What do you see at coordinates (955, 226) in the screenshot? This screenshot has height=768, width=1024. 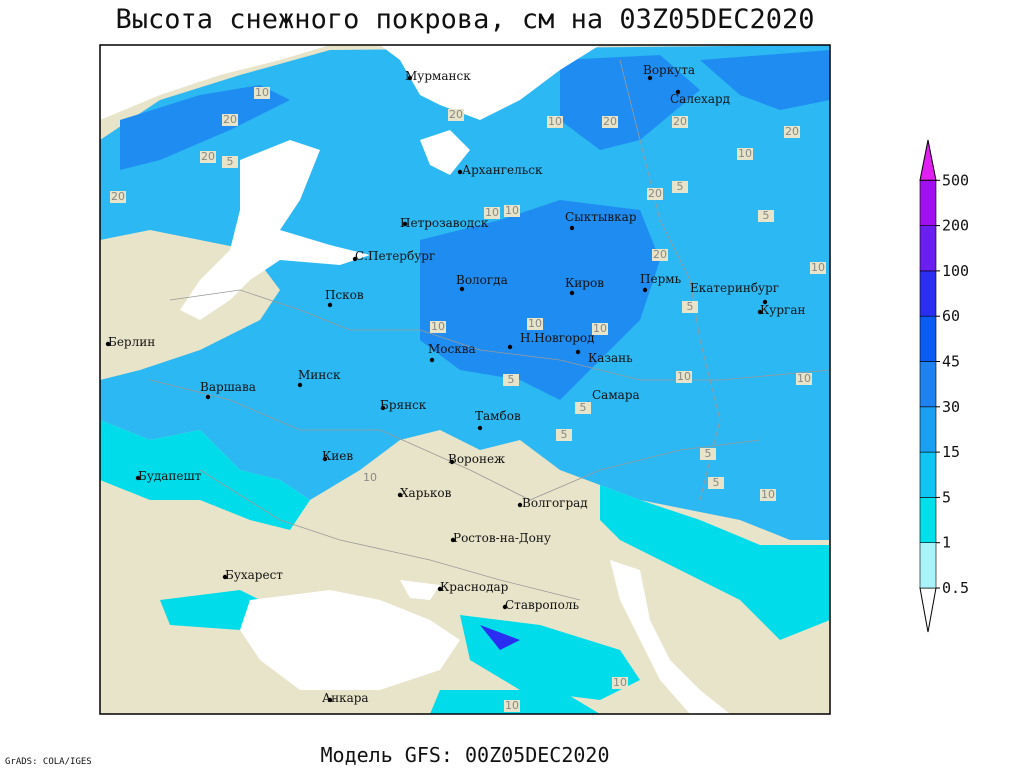 I see `colorbar-label: 200` at bounding box center [955, 226].